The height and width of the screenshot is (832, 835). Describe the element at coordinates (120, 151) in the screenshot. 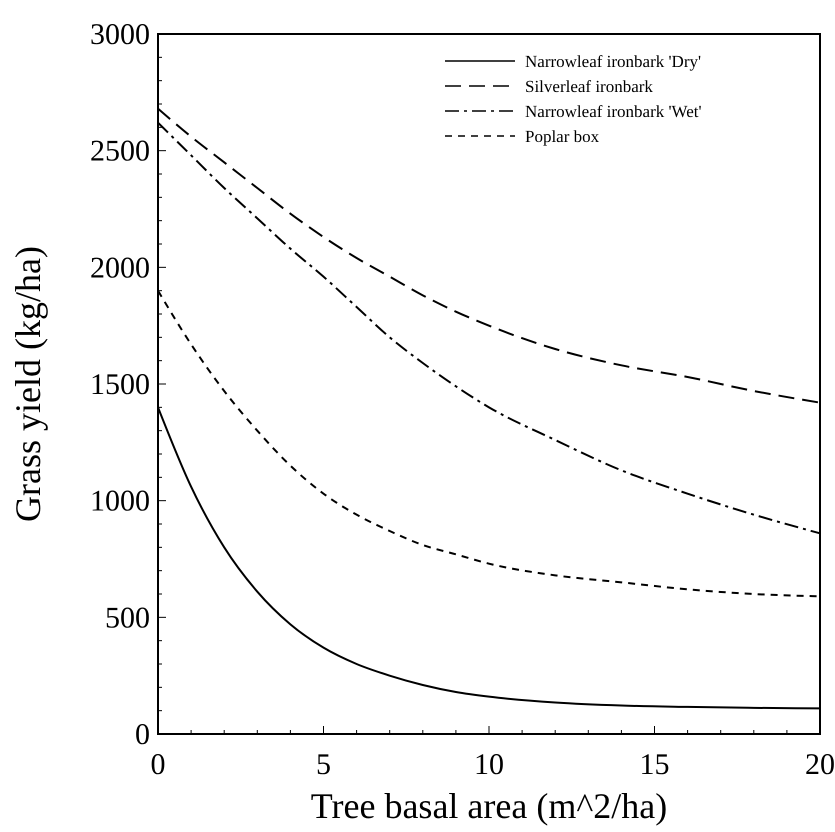

I see `y-tick-label: 2500` at that location.